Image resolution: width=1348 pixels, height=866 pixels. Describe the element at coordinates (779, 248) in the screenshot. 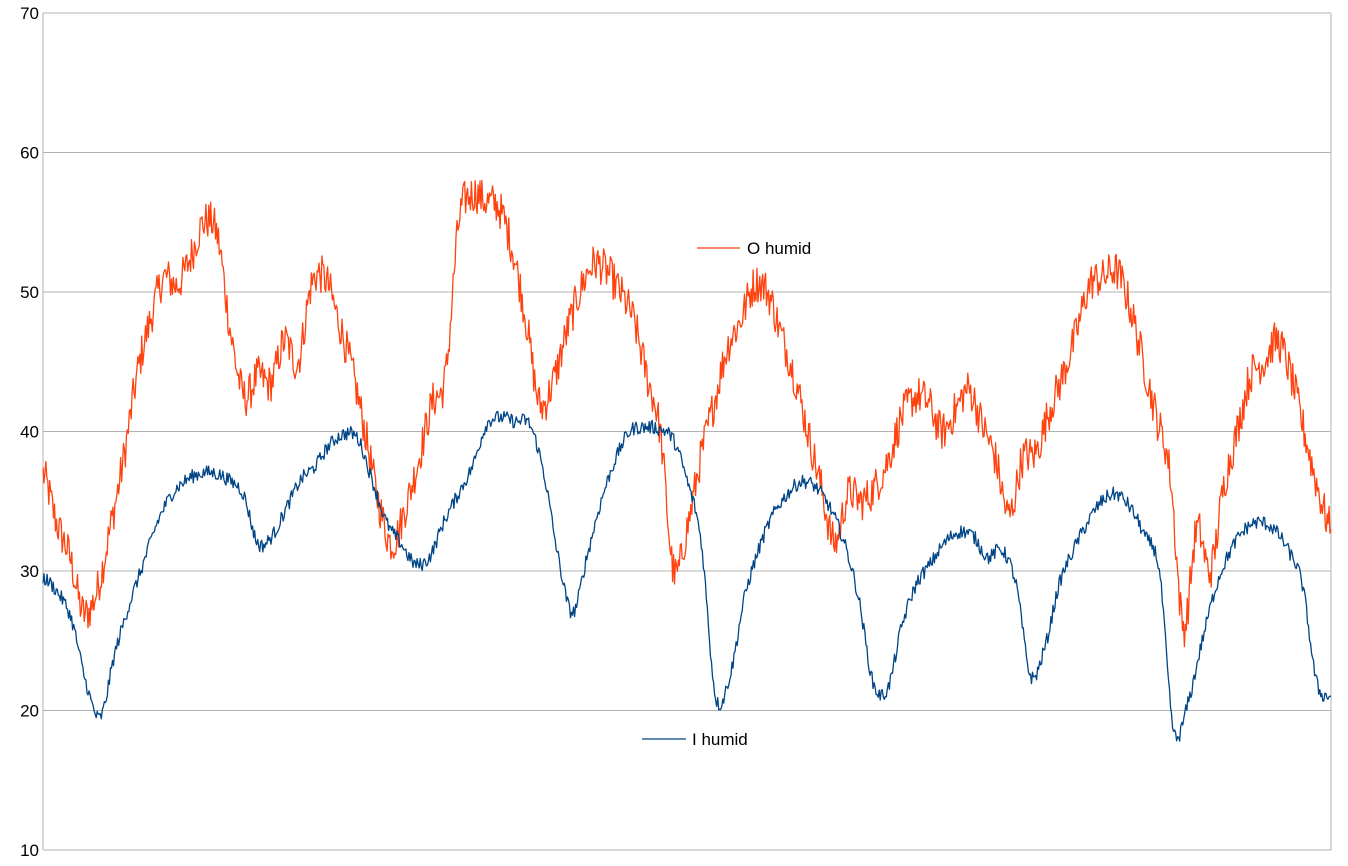

I see `legend-label-o-humid: O humid` at that location.